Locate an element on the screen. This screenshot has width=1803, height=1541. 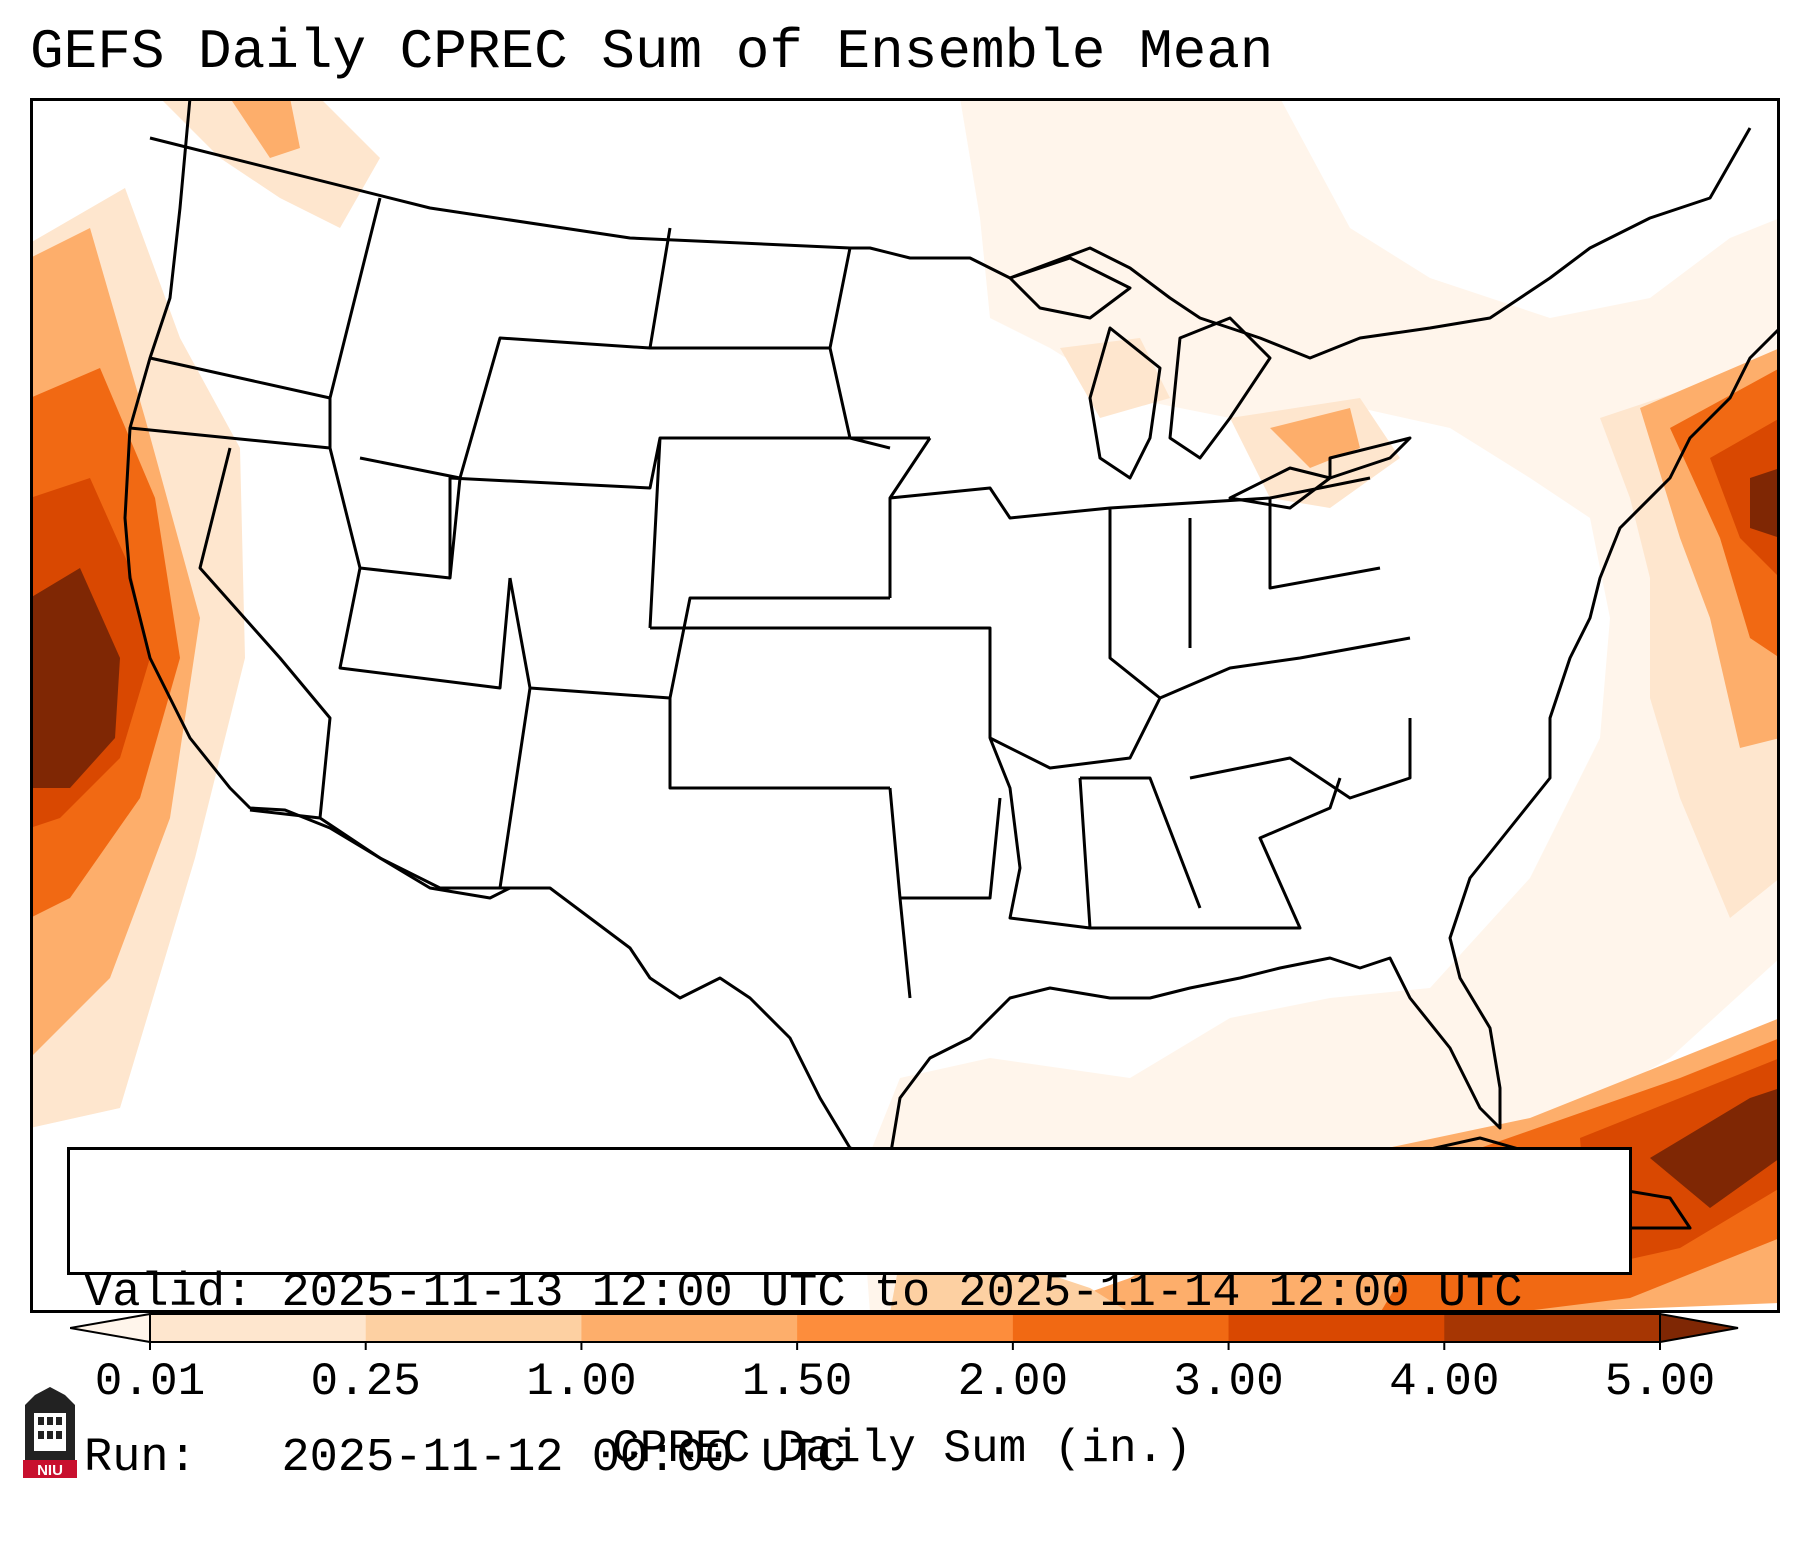
colorbar-extend-high is located at coordinates (1699, 1328).